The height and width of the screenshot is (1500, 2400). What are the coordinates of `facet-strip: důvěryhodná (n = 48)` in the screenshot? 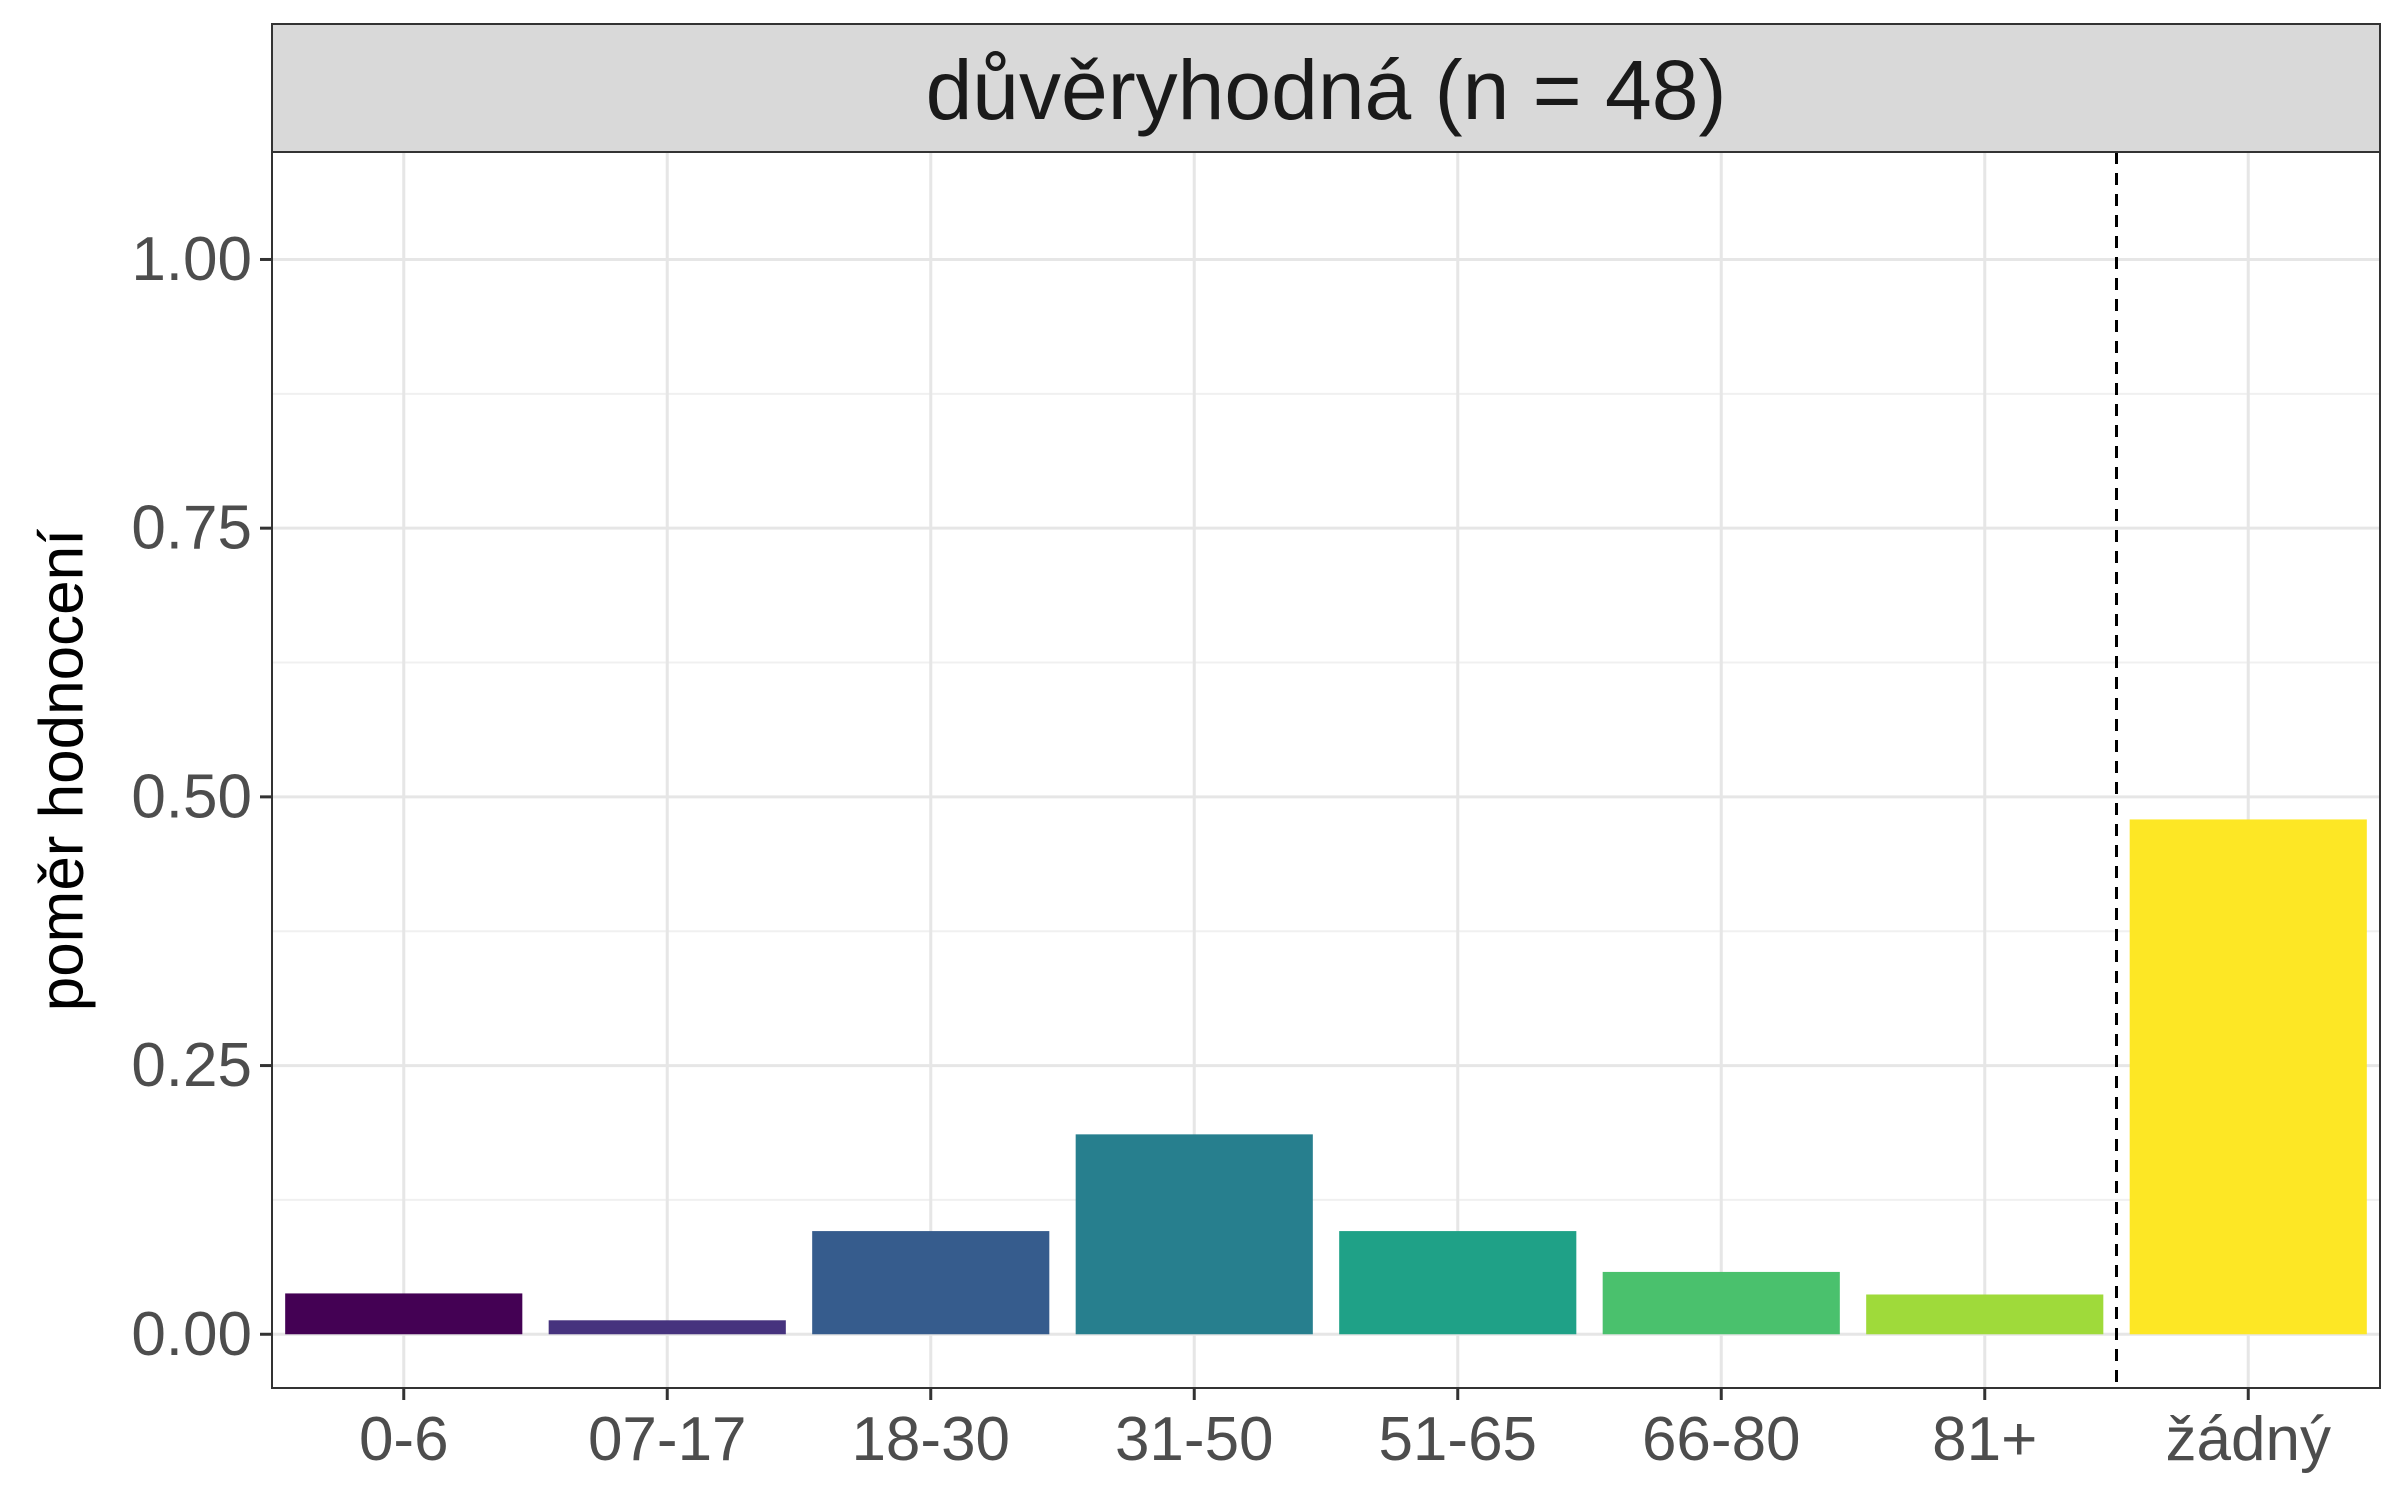 It's located at (1326, 88).